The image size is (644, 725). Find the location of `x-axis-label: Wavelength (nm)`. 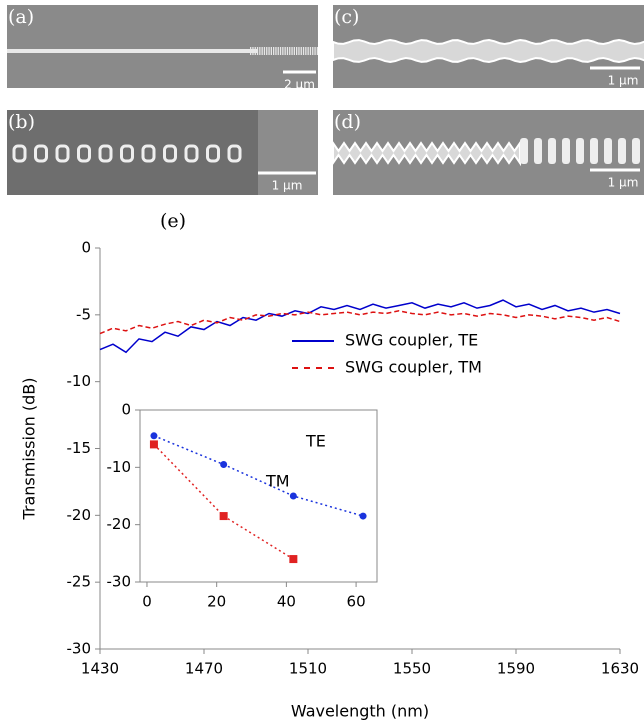

x-axis-label: Wavelength (nm) is located at coordinates (360, 711).